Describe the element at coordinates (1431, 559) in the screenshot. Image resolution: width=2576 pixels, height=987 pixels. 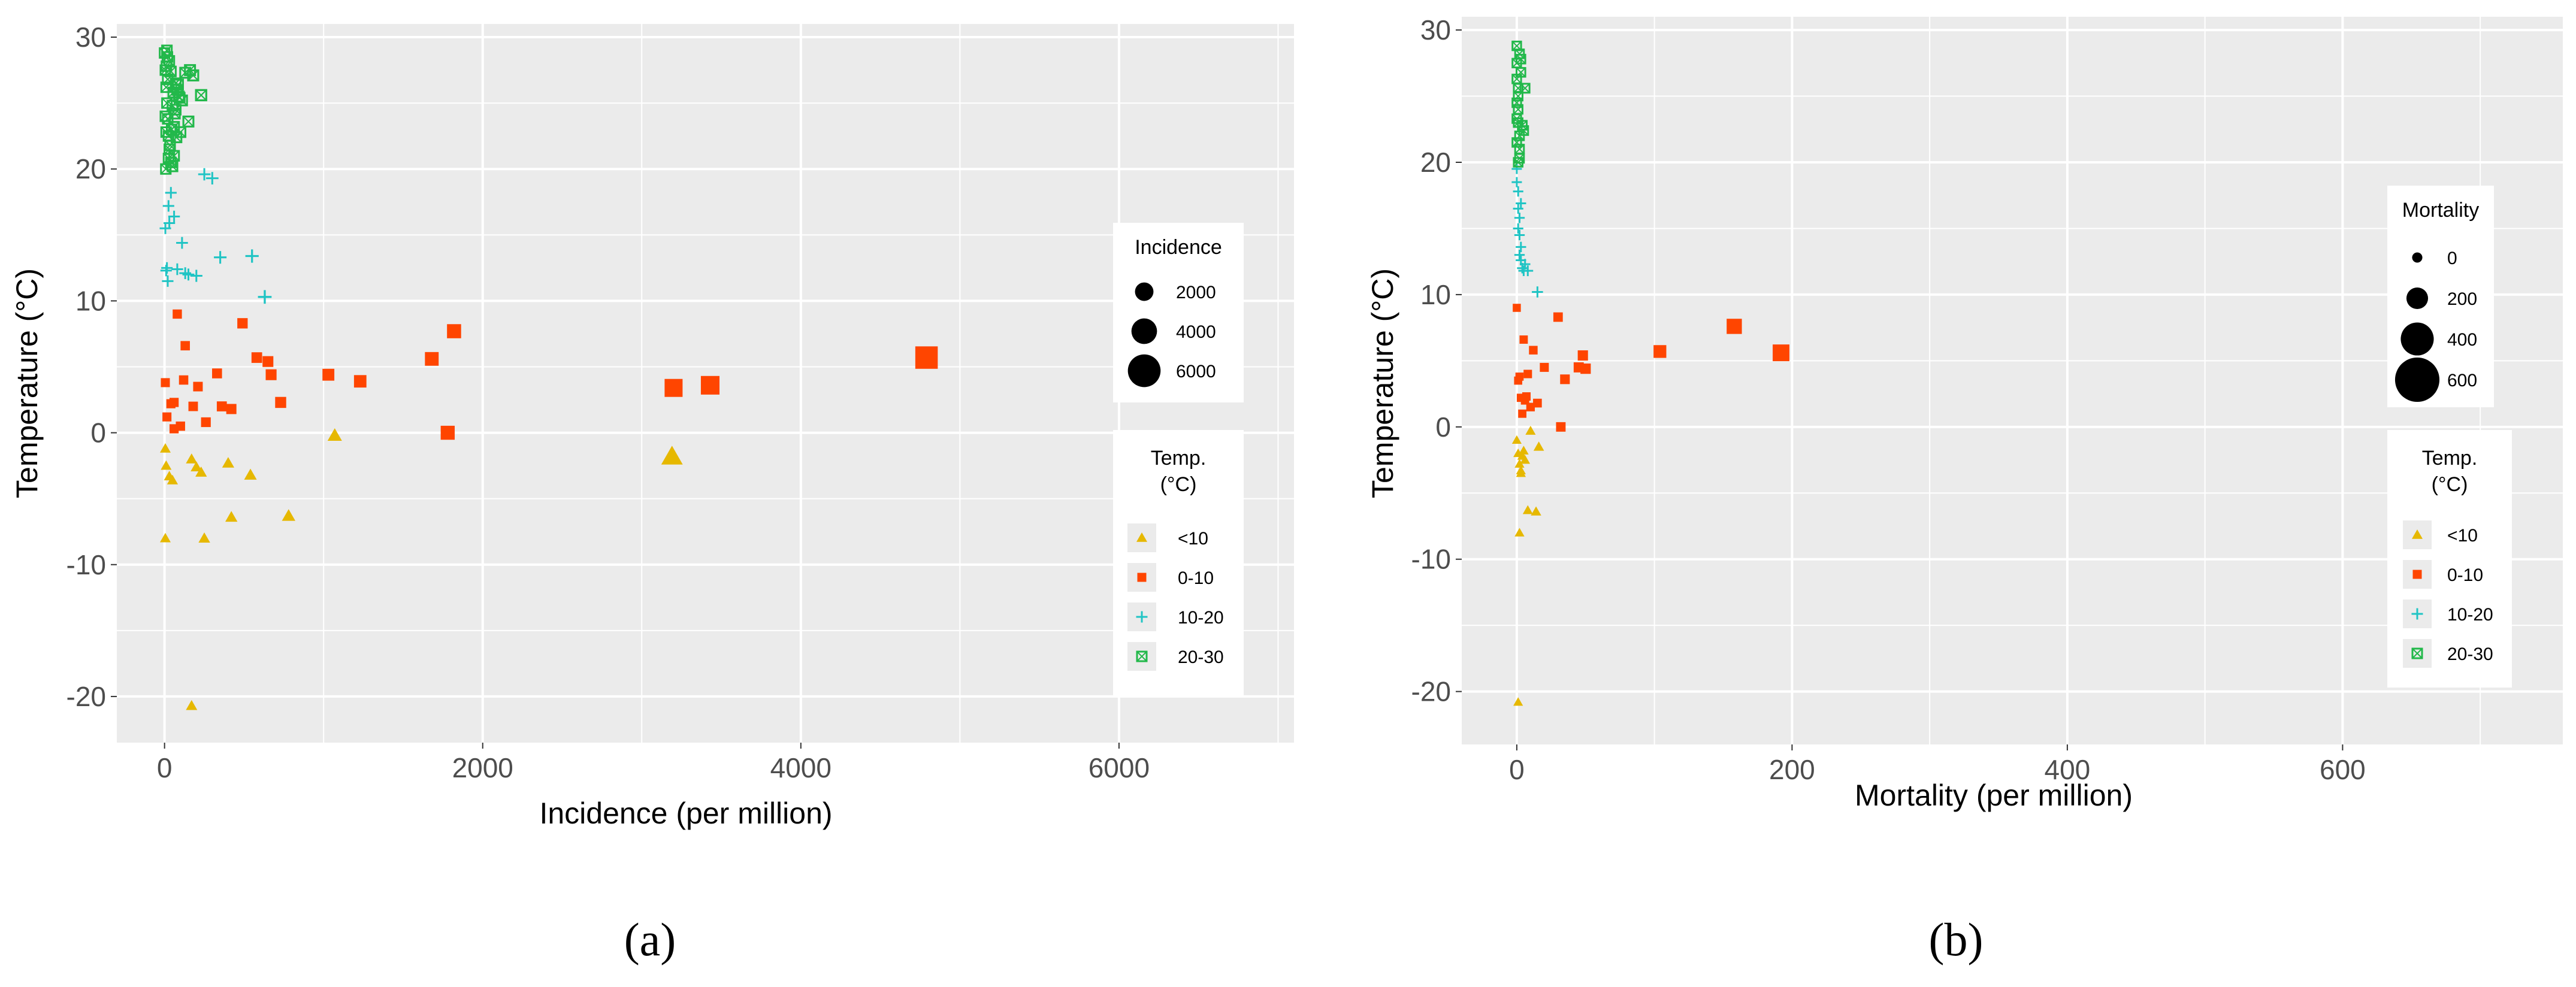
I see `y-tick-label: -10` at that location.